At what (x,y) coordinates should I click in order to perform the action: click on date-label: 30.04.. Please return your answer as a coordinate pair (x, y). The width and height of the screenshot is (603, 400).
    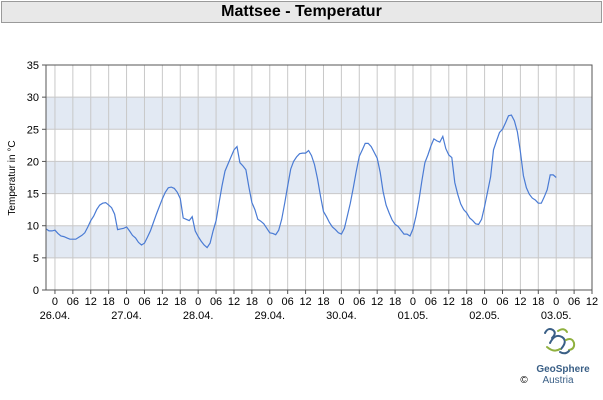
    Looking at the image, I should click on (341, 316).